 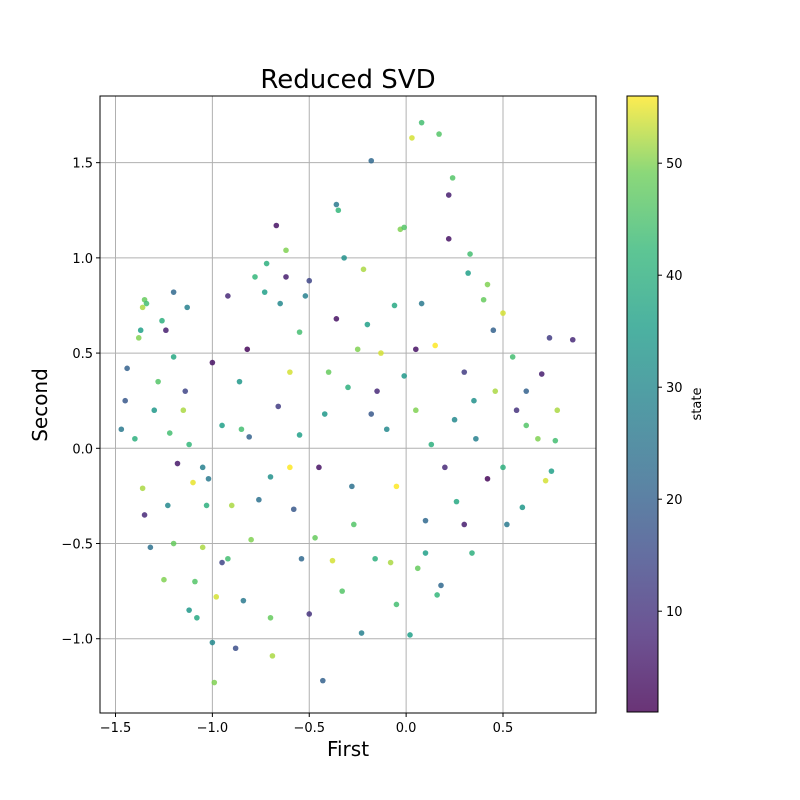 I want to click on colorbar-tick-label: 50, so click(x=674, y=164).